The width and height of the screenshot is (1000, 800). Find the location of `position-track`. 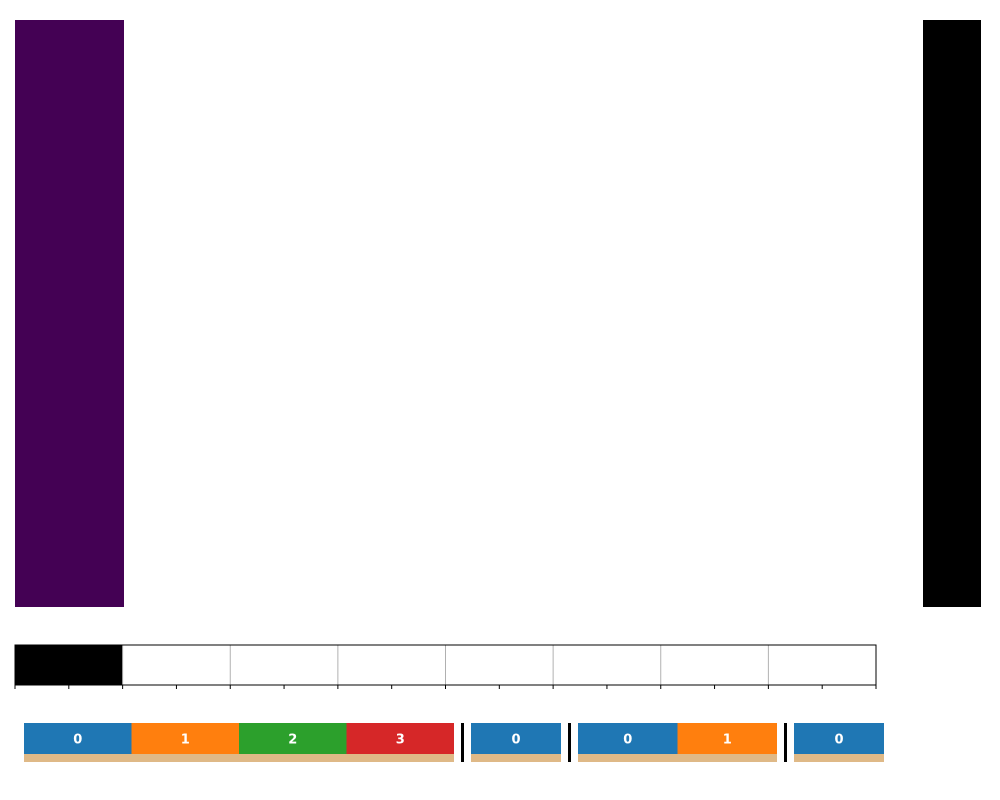

position-track is located at coordinates (445, 665).